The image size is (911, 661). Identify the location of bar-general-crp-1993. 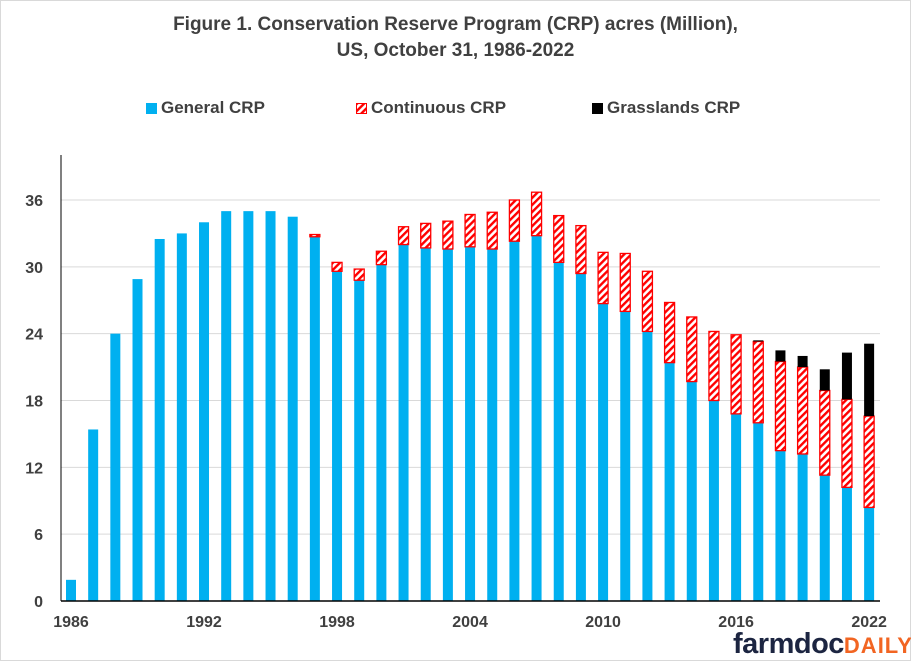
(226, 406).